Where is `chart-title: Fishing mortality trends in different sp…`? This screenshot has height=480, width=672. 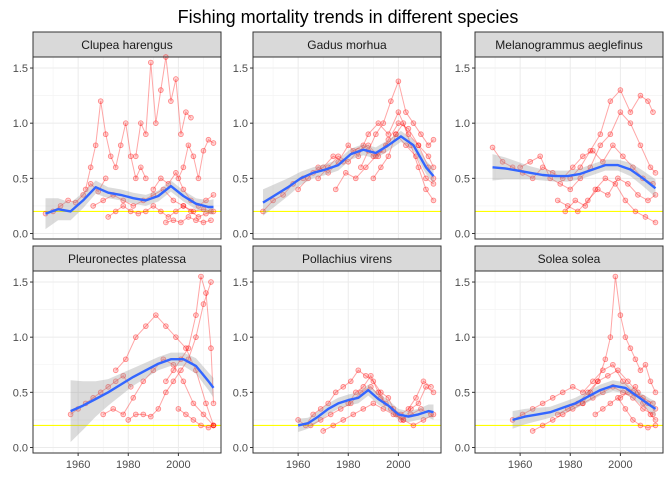
chart-title: Fishing mortality trends in different sp… is located at coordinates (348, 17).